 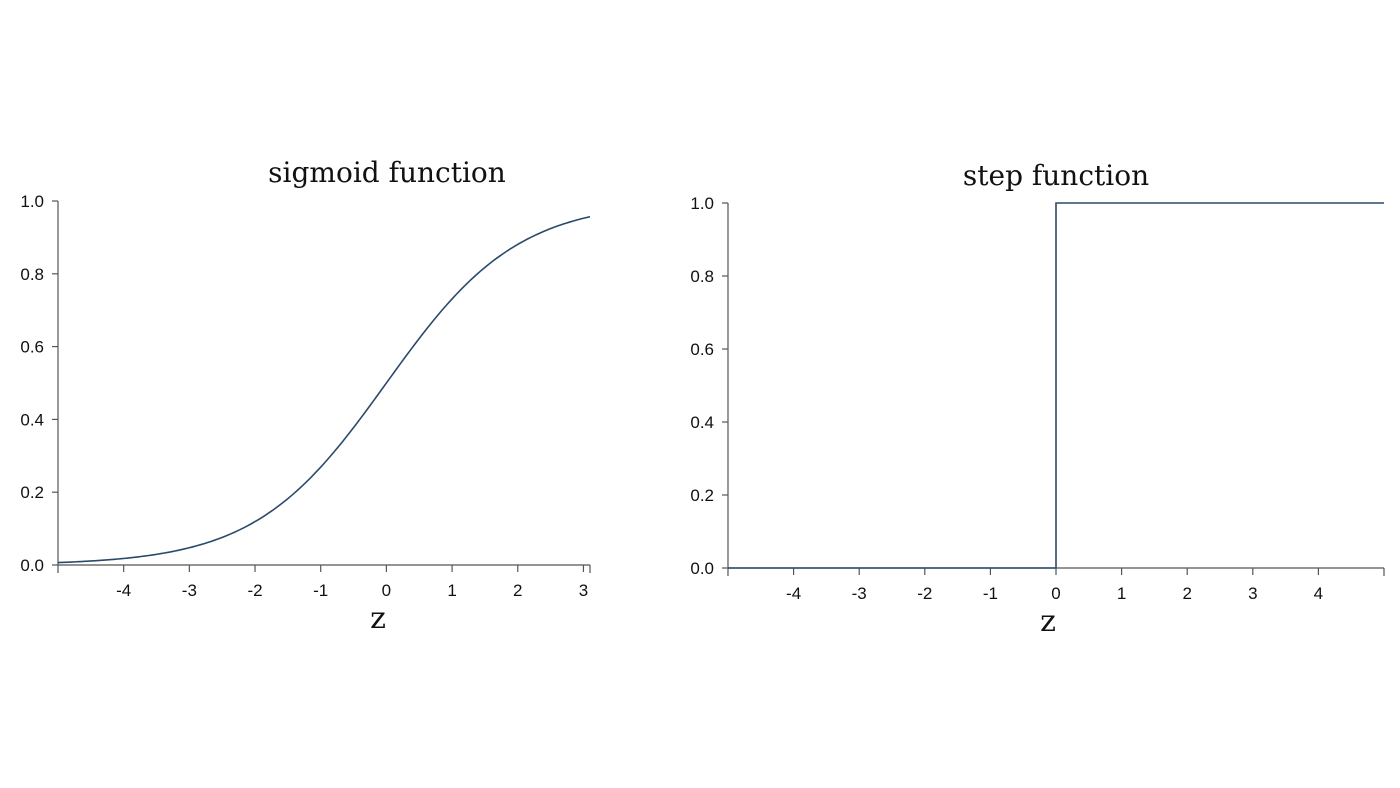 What do you see at coordinates (702, 203) in the screenshot?
I see `step-y-tick-label: 1.0` at bounding box center [702, 203].